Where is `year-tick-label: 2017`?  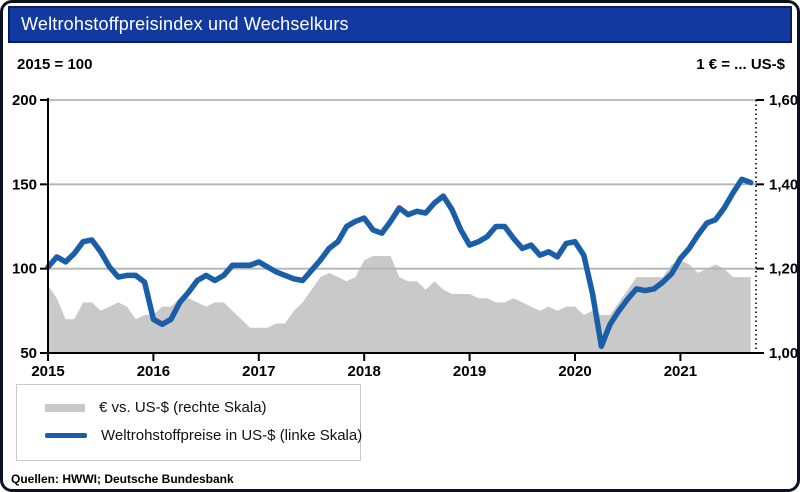 year-tick-label: 2017 is located at coordinates (258, 371).